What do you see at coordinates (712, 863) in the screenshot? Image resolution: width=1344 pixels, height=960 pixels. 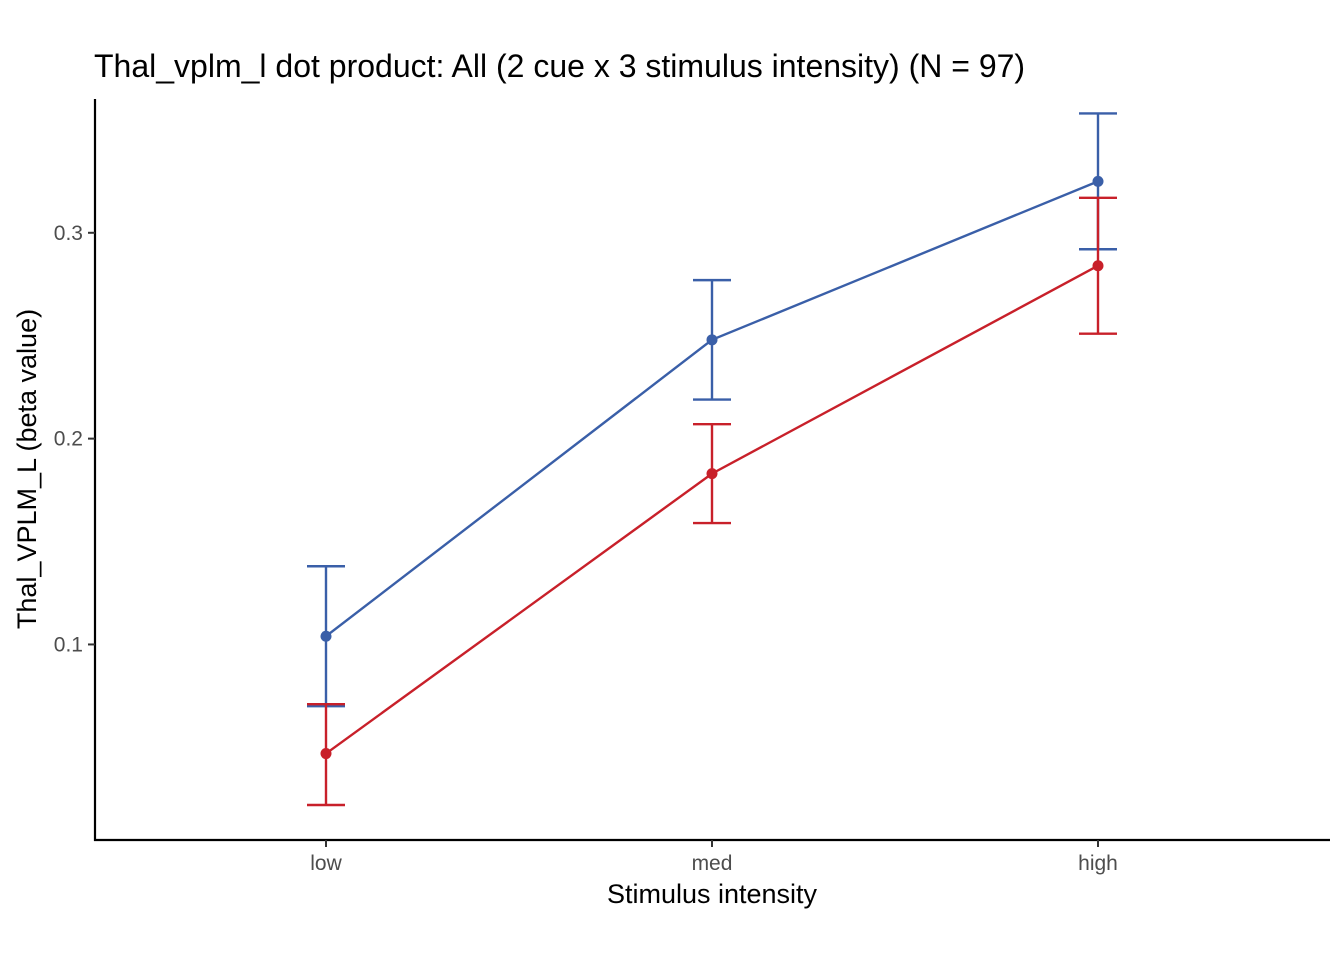 I see `x-tick-label: med` at bounding box center [712, 863].